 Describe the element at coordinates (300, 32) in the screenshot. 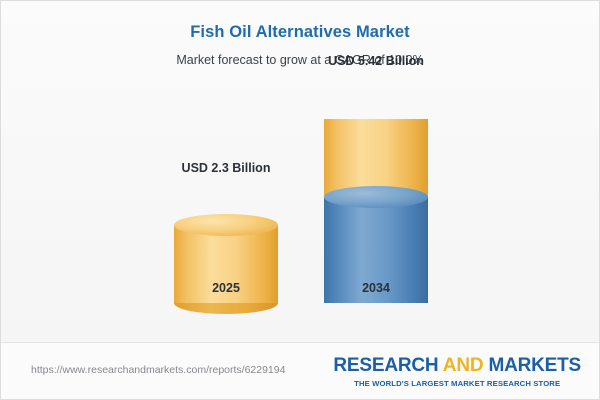

I see `page-title: Fish Oil Alternatives Market` at that location.